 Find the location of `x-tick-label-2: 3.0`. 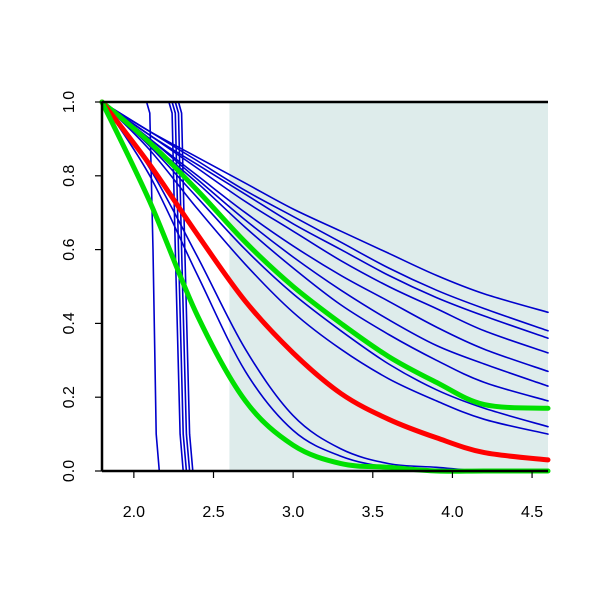

x-tick-label-2: 3.0 is located at coordinates (293, 512).